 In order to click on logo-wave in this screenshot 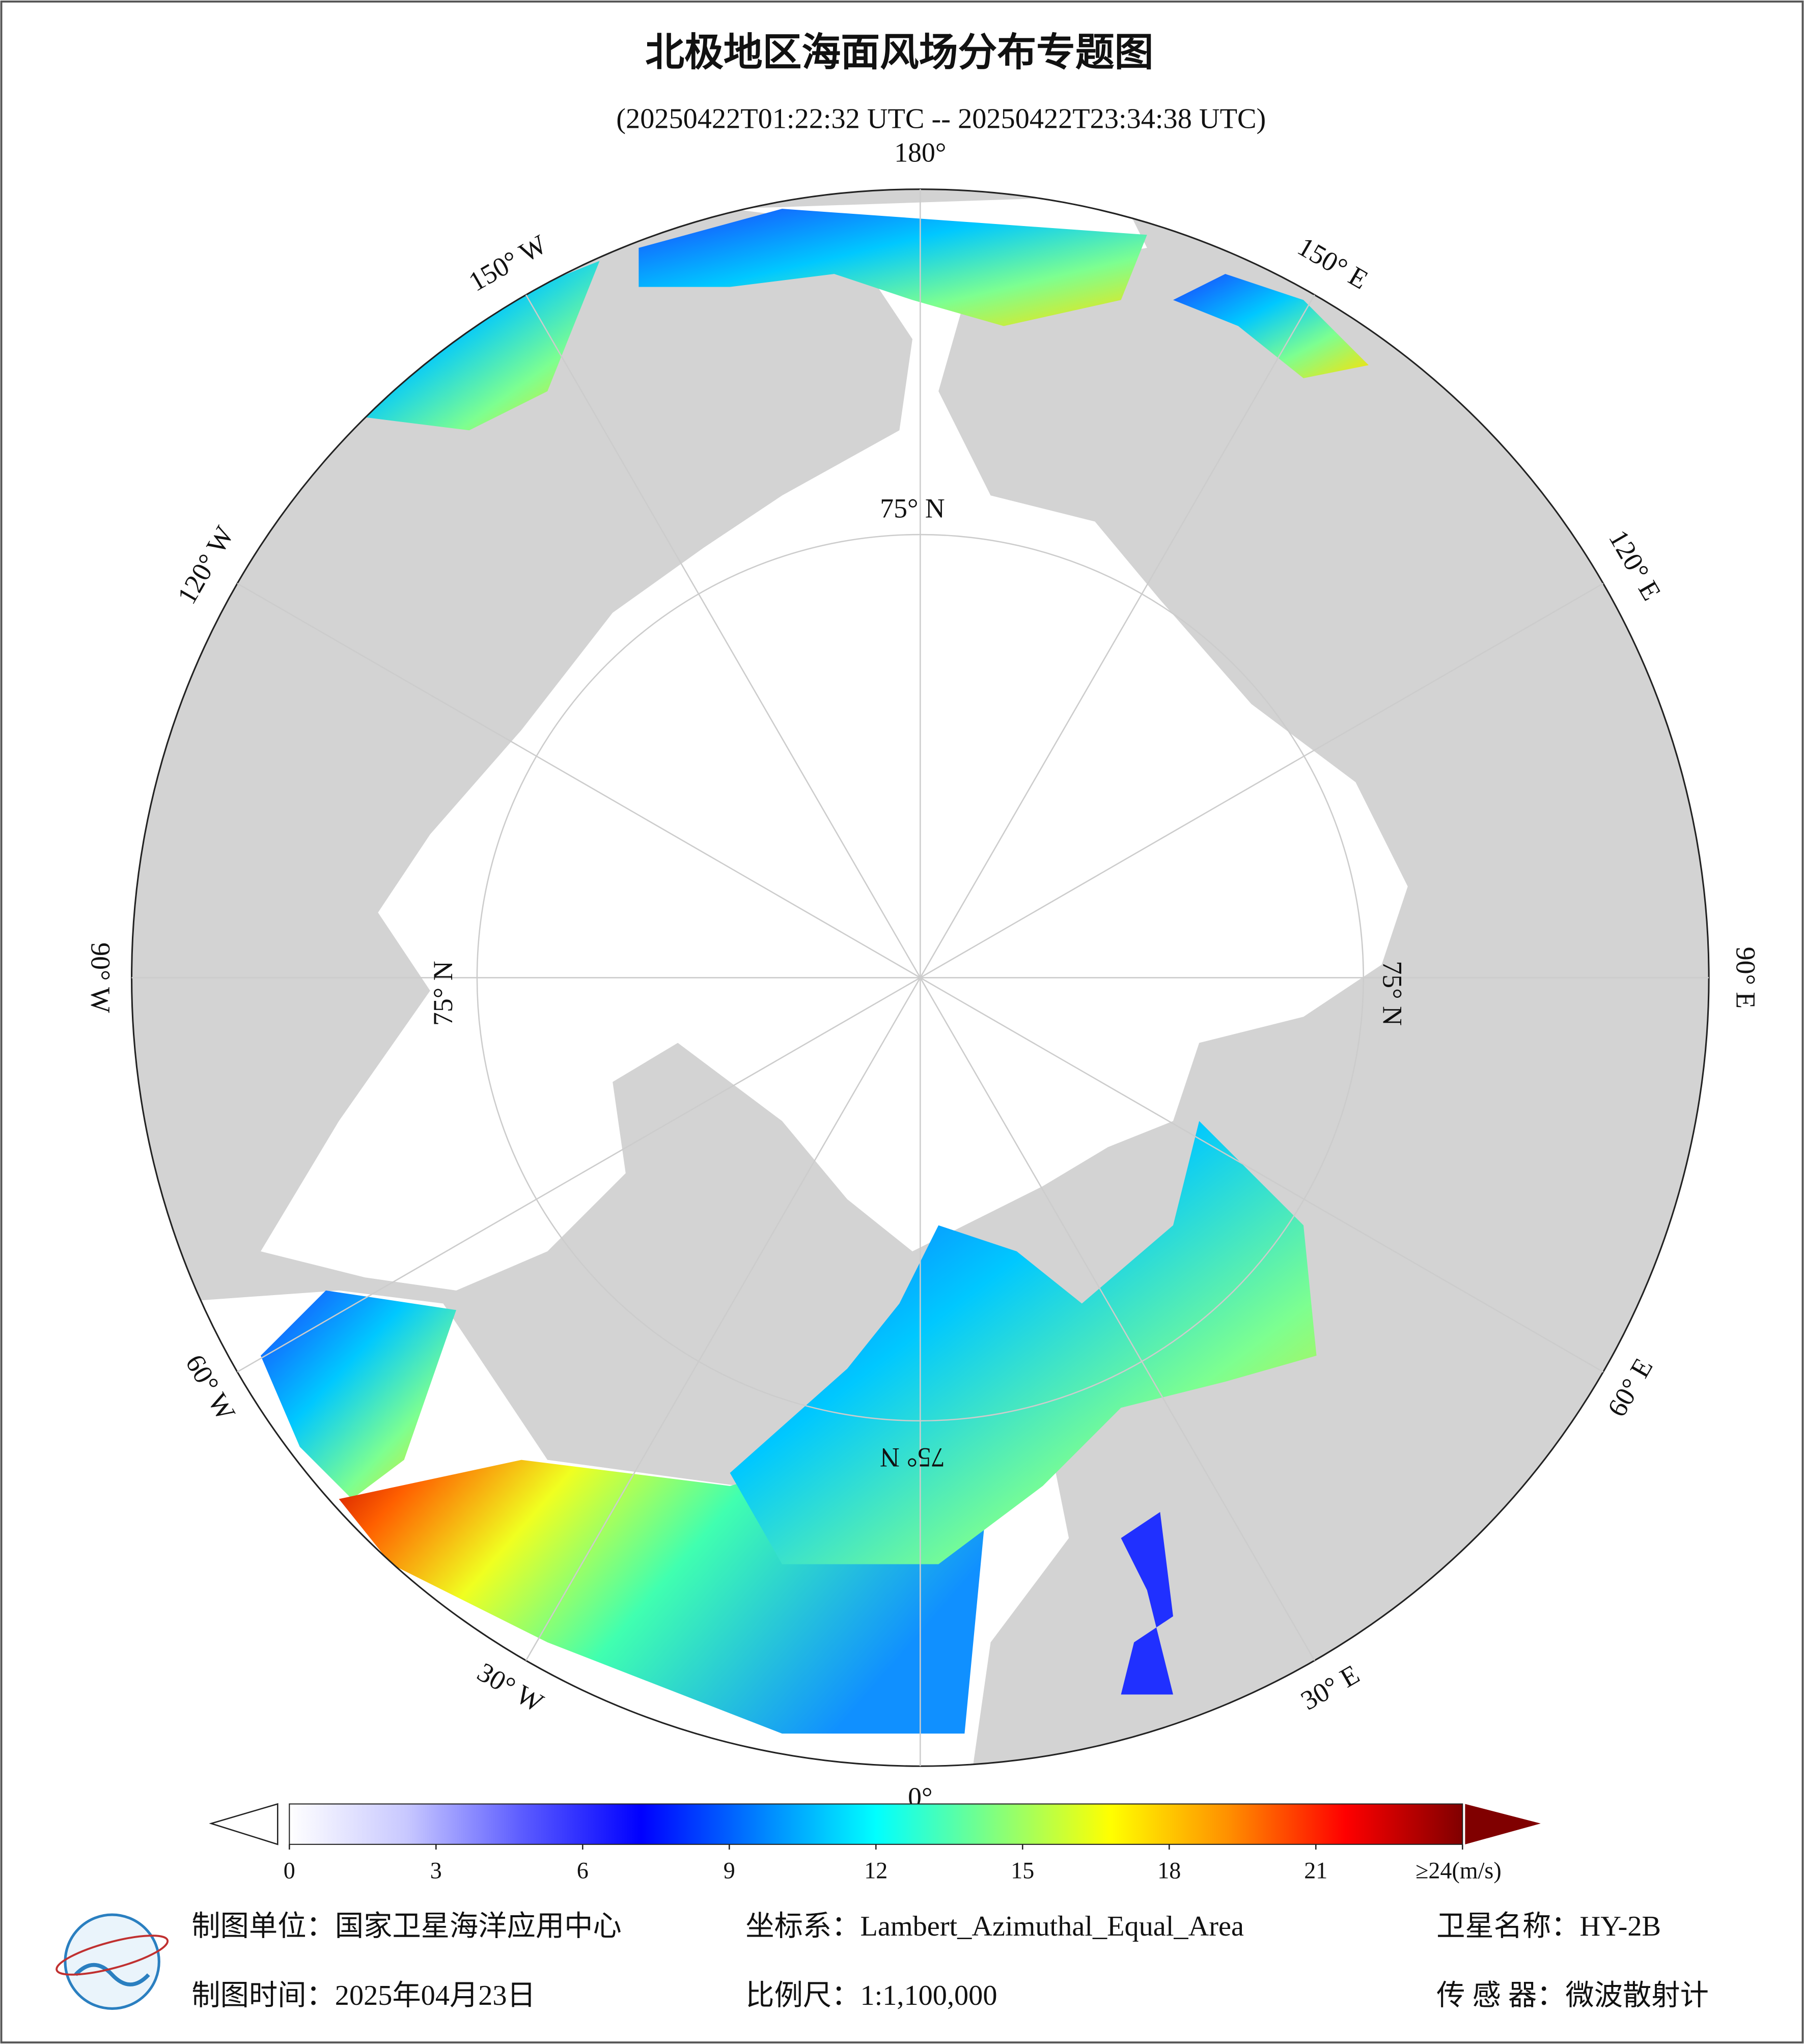, I will do `click(112, 1974)`.